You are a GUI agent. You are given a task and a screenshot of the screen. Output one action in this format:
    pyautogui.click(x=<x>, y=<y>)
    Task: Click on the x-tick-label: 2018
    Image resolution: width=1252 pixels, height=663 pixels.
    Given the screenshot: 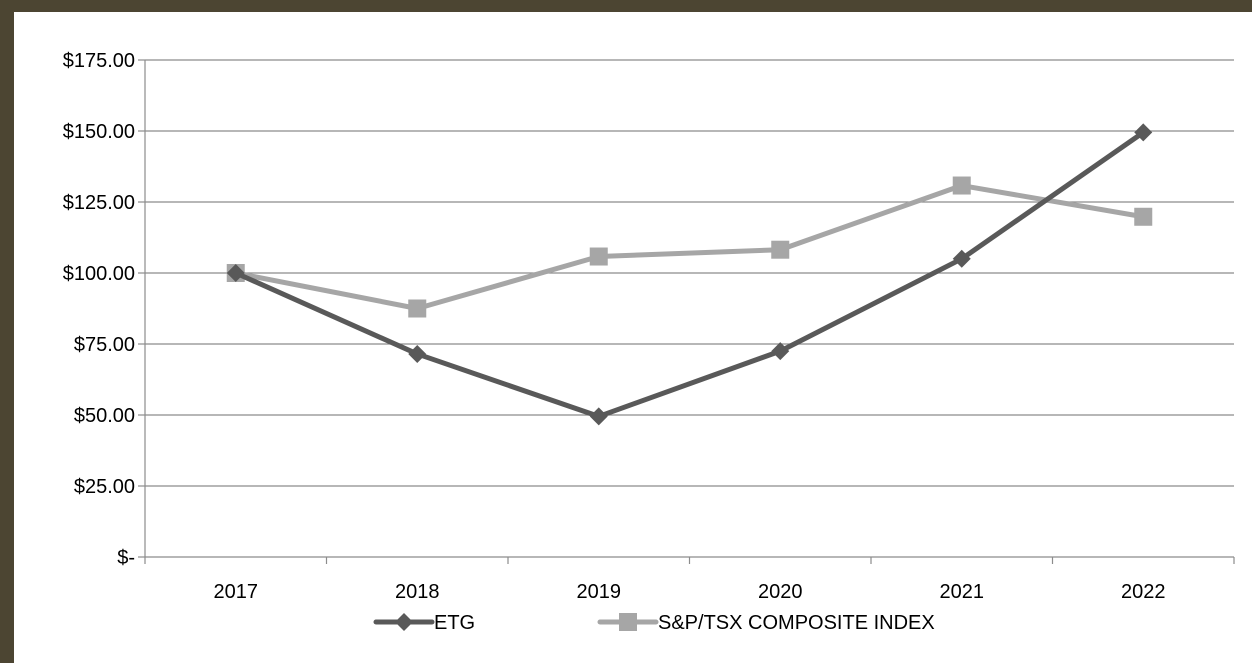 What is the action you would take?
    pyautogui.click(x=417, y=592)
    